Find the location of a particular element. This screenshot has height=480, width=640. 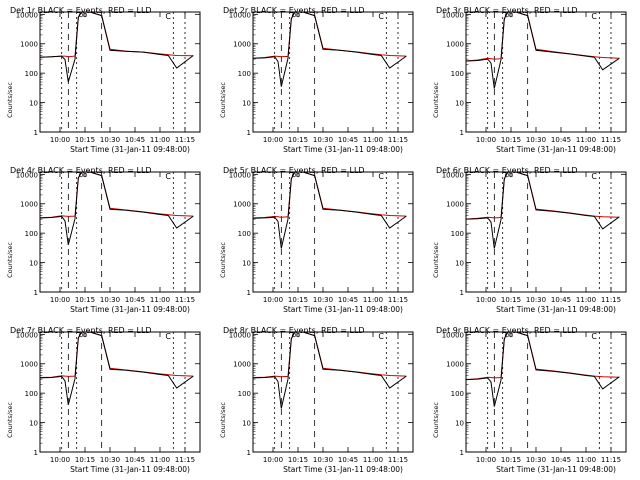

panel-title: Det 2r BLACK = Events, RED = LLD is located at coordinates (294, 10).